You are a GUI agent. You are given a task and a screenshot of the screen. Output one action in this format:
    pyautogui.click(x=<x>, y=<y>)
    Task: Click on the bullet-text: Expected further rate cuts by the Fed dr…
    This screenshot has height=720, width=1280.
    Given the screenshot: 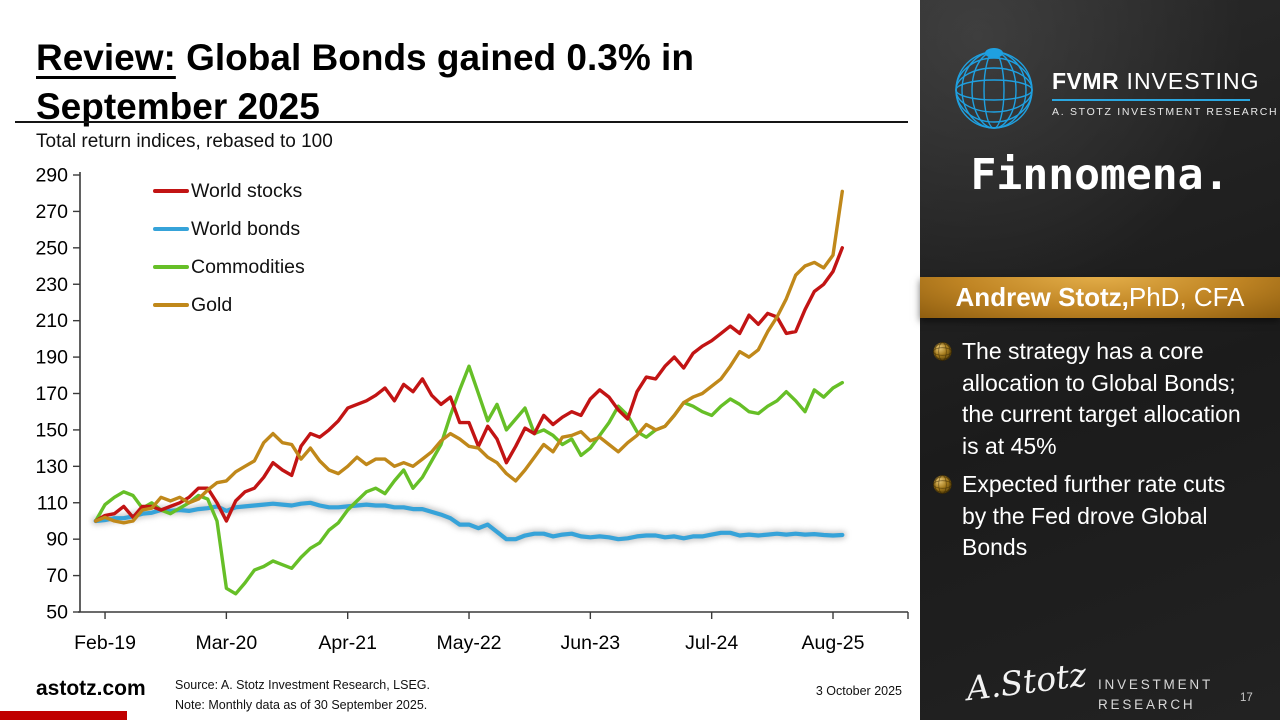 What is the action you would take?
    pyautogui.click(x=1094, y=515)
    